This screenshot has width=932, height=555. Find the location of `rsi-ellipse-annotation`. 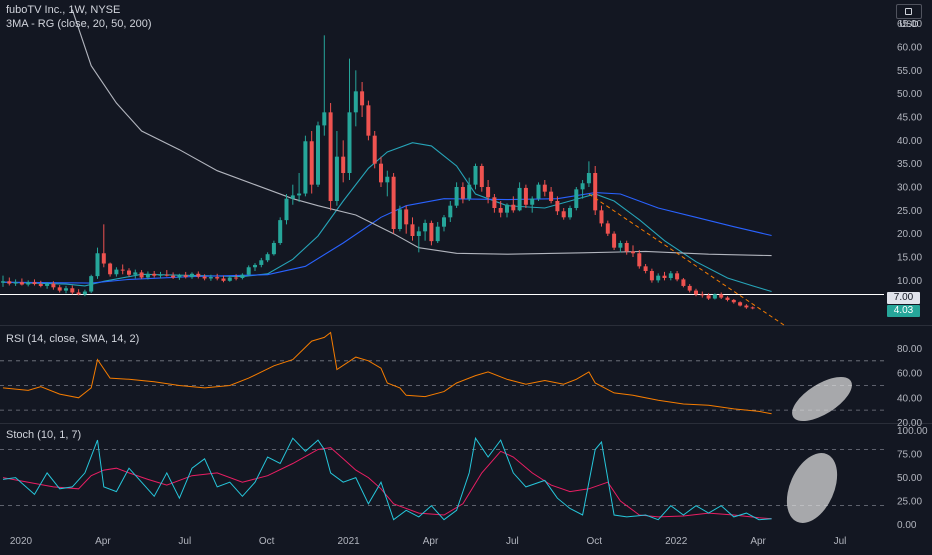

rsi-ellipse-annotation is located at coordinates (822, 399).